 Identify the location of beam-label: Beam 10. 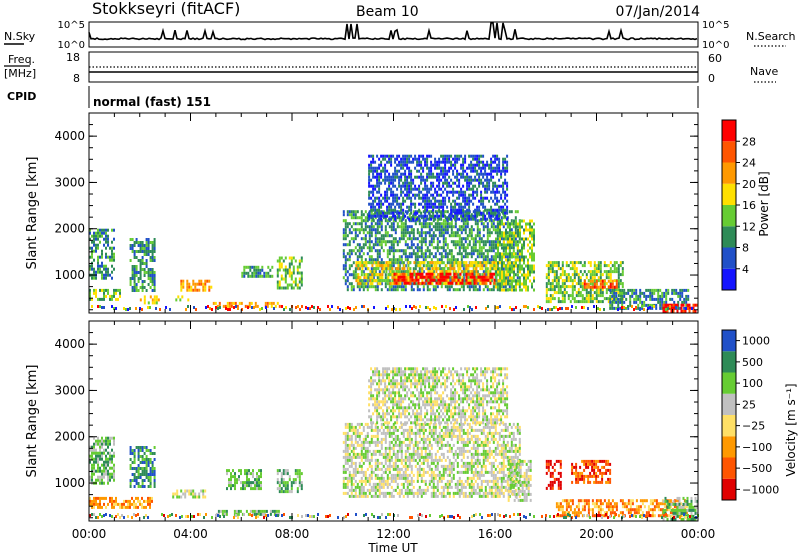
(387, 12).